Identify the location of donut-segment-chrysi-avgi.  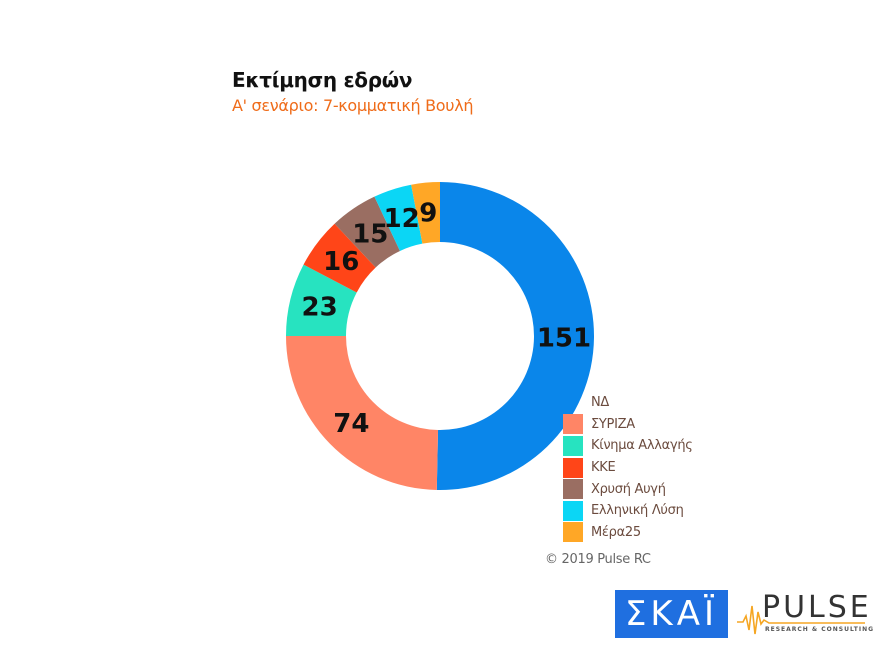
(367, 232).